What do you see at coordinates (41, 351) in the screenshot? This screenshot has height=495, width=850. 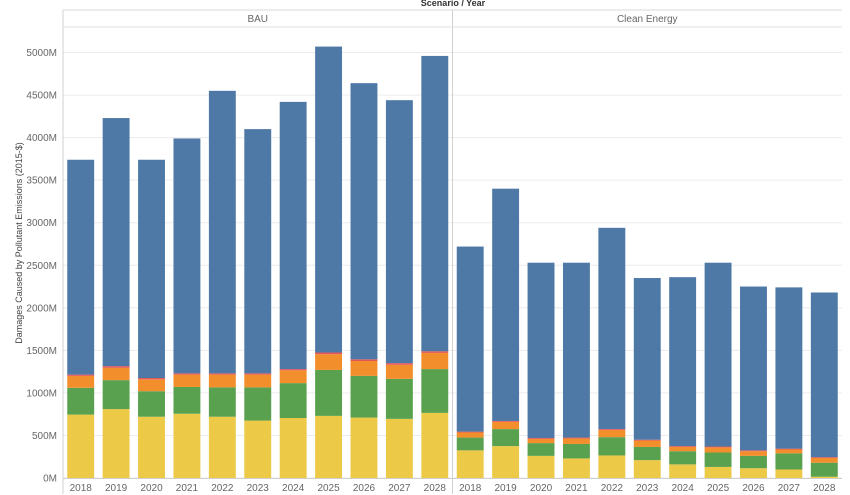 I see `y-tick-label: 1500M` at bounding box center [41, 351].